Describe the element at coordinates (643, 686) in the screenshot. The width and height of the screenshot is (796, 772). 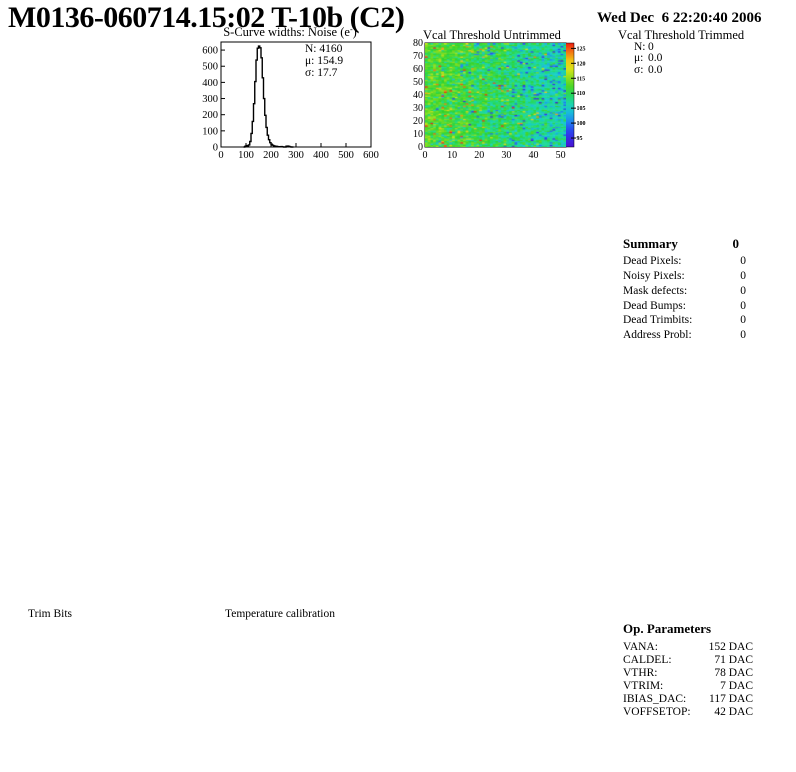
I see `op-parameter-row-label: VTRIM:` at that location.